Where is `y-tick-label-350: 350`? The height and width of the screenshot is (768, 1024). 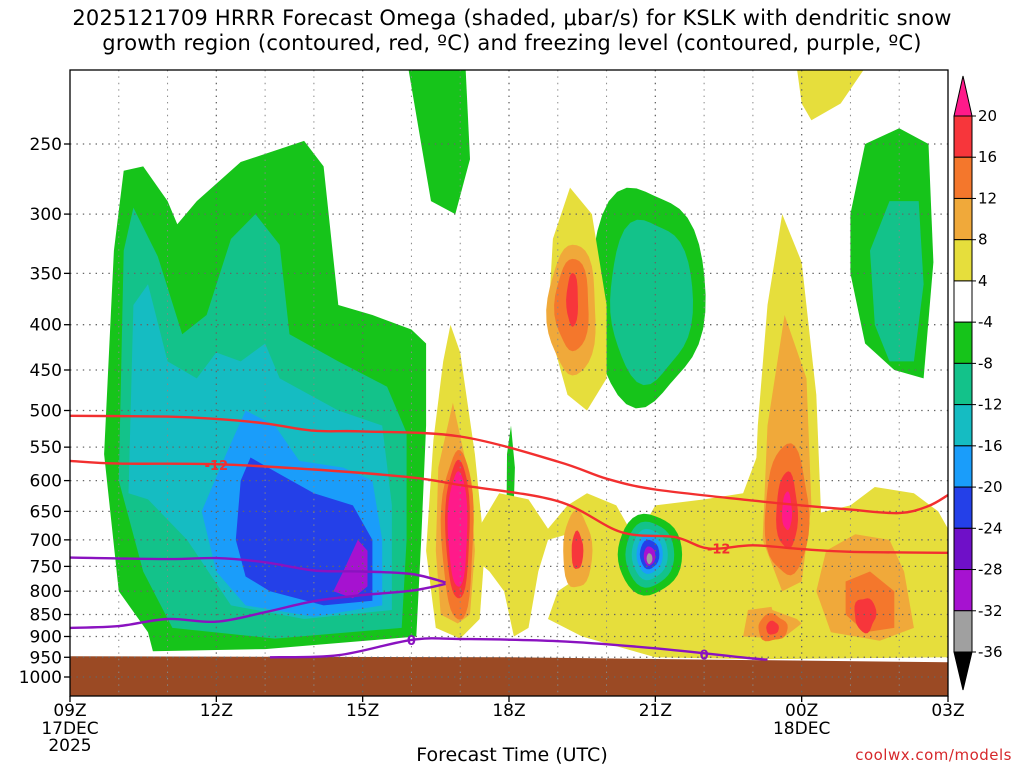 y-tick-label-350: 350 is located at coordinates (46, 274).